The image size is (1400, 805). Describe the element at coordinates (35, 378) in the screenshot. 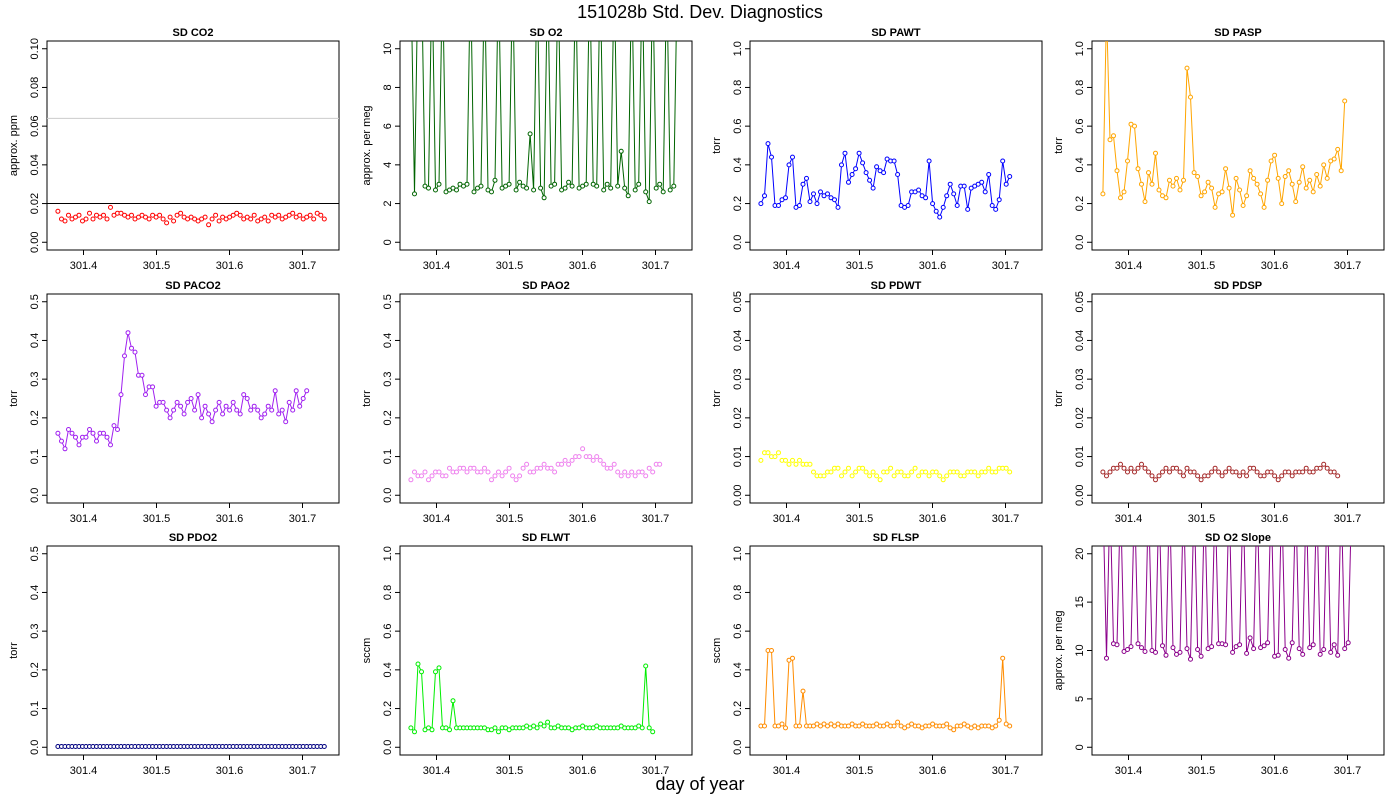

I see `y-tick-label: 0.3` at that location.